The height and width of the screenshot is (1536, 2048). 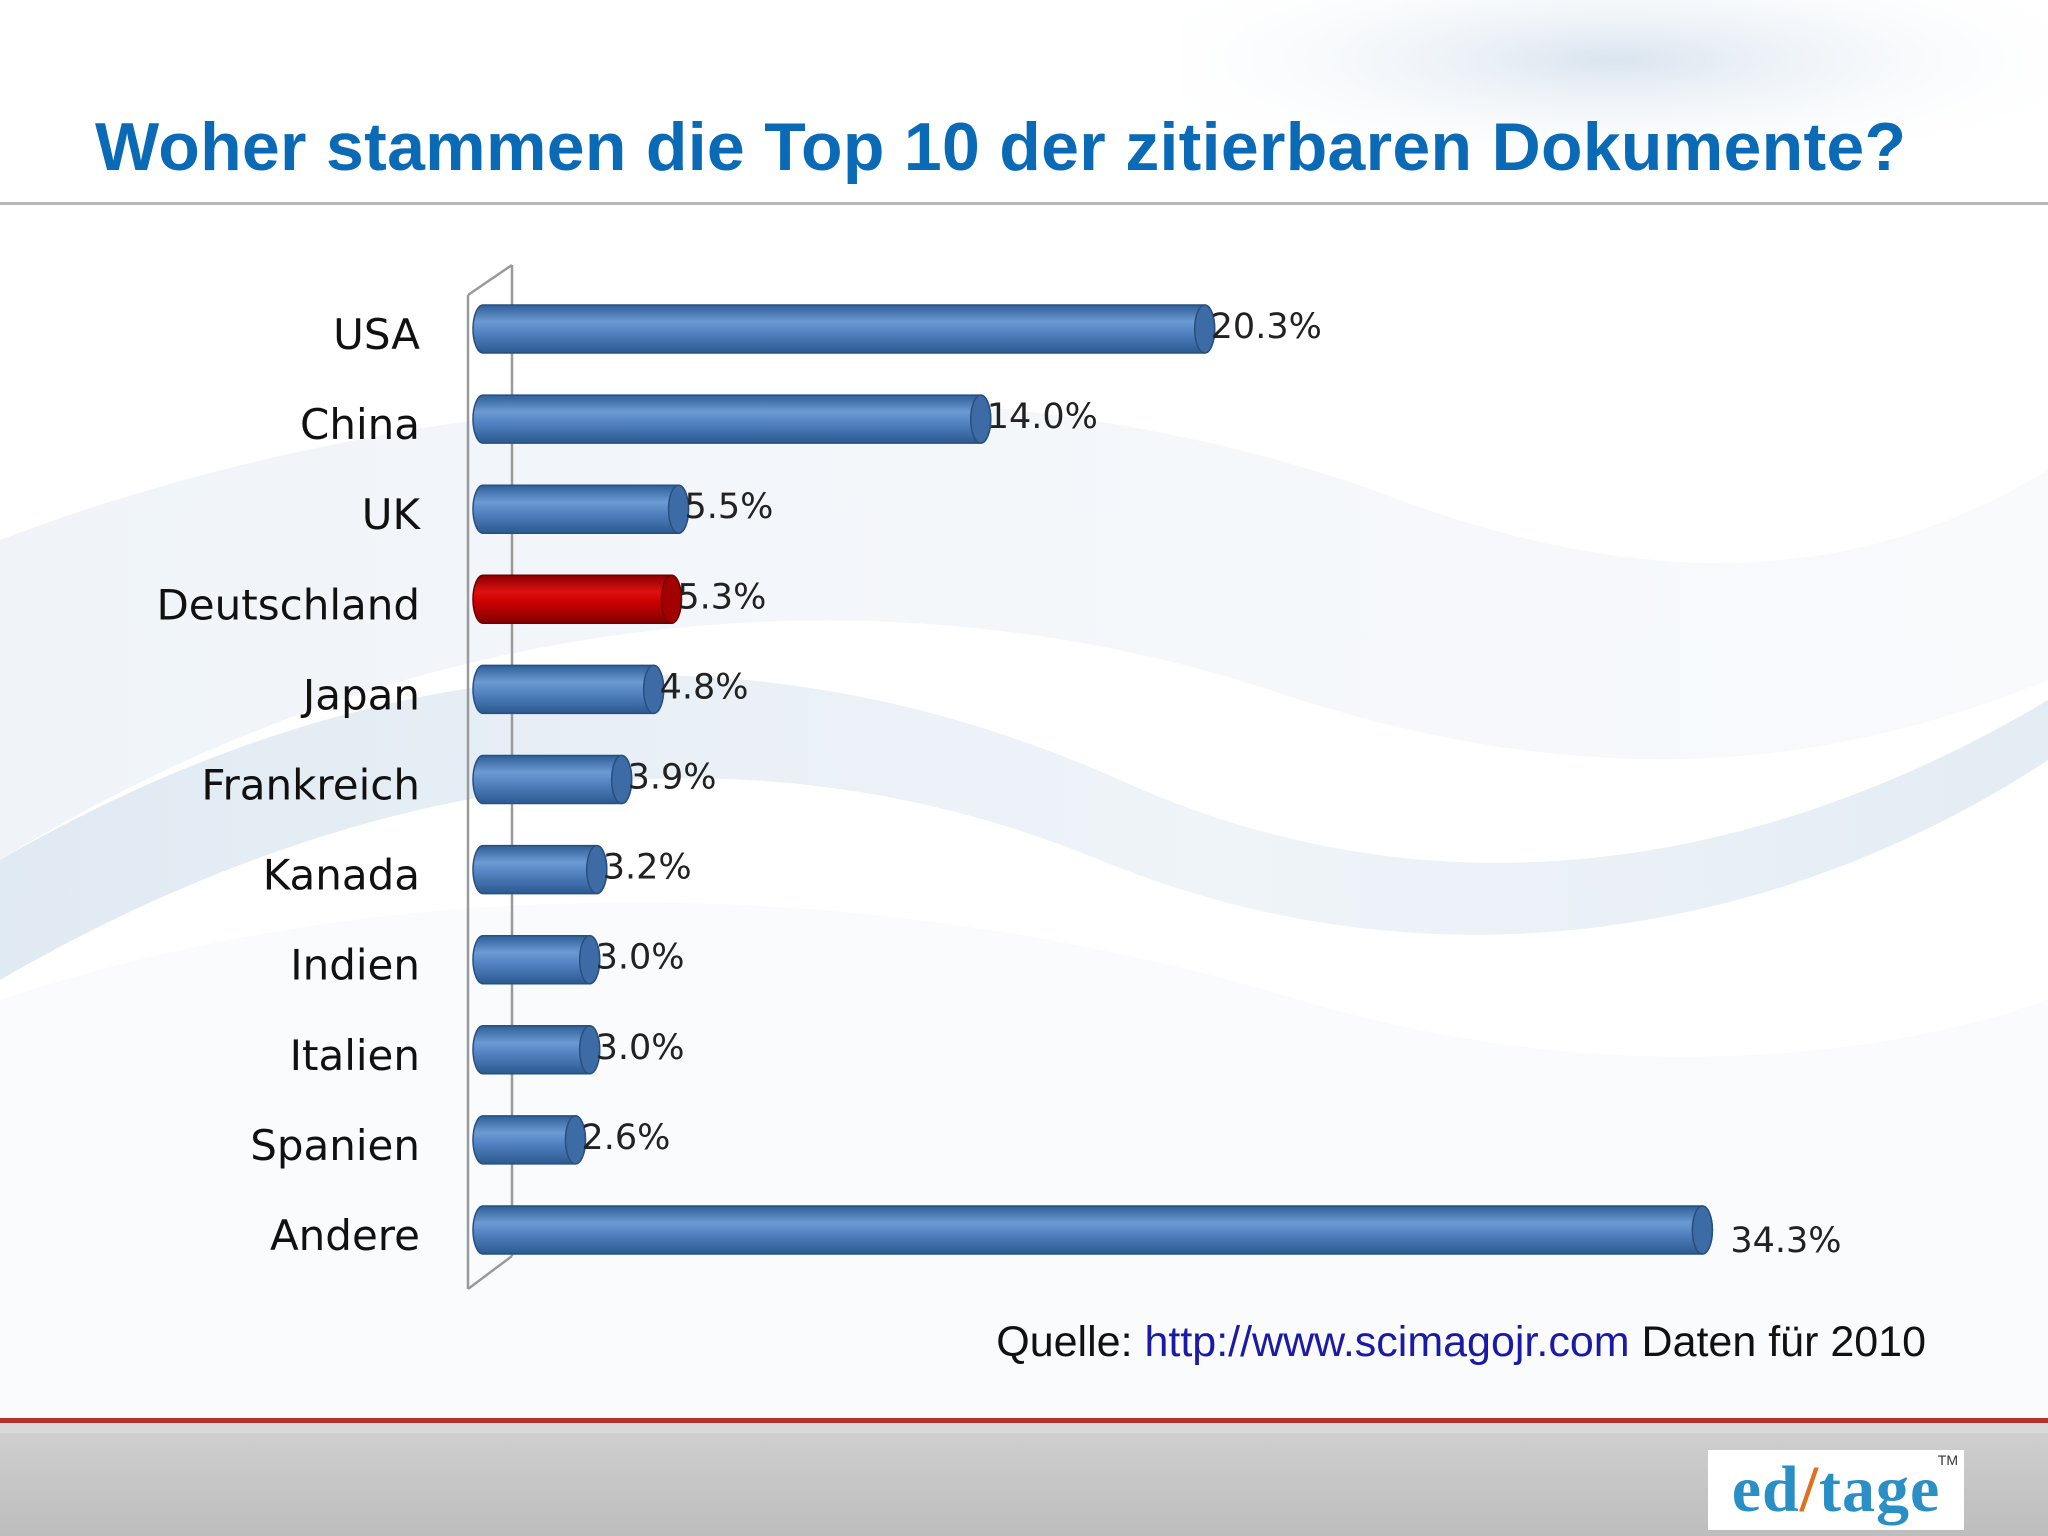 What do you see at coordinates (729, 507) in the screenshot?
I see `value-label-uk: 5.5%` at bounding box center [729, 507].